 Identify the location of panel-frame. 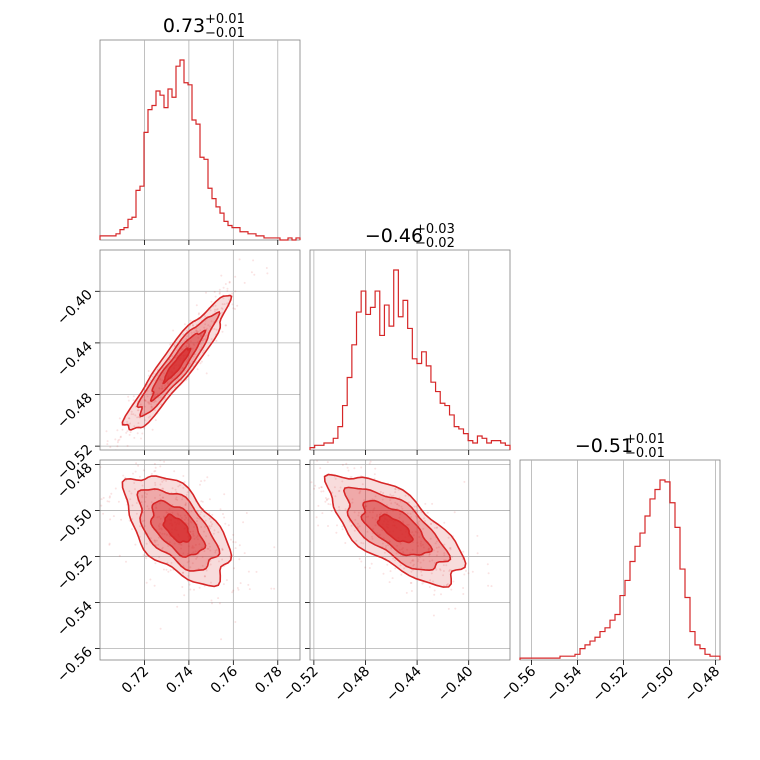
(200, 140).